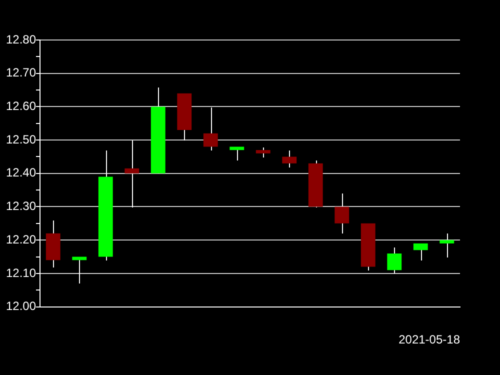  Describe the element at coordinates (21, 39) in the screenshot. I see `y-tick-label: 12.80` at that location.